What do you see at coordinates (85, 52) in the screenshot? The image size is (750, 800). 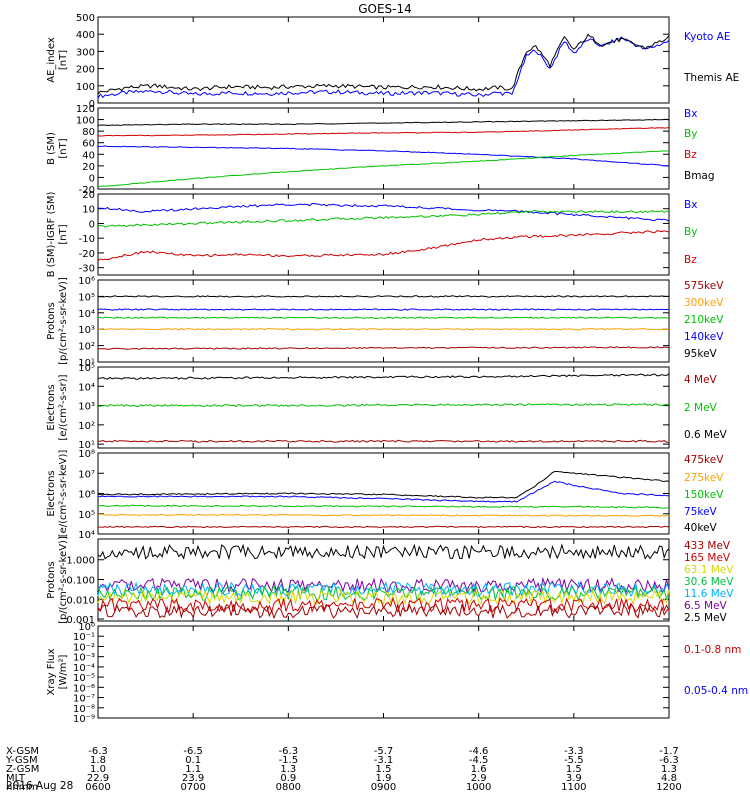 I see `y-tick-label: 300` at bounding box center [85, 52].